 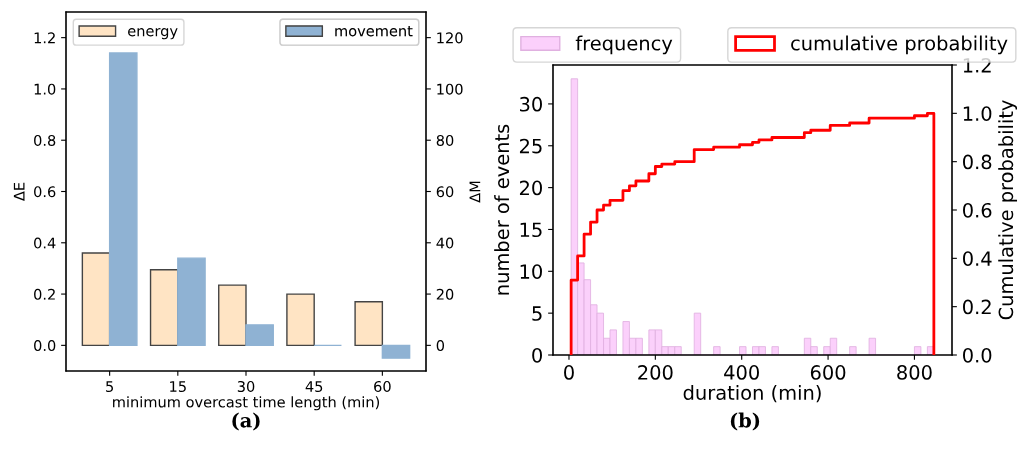 What do you see at coordinates (475, 192) in the screenshot?
I see `y2-axis-title: ΔM` at bounding box center [475, 192].